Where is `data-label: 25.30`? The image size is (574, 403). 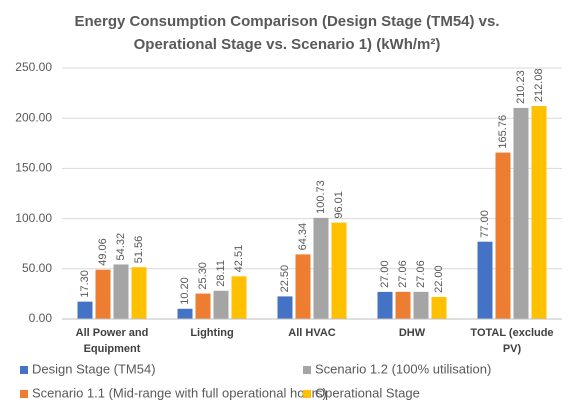 data-label: 25.30 is located at coordinates (203, 276).